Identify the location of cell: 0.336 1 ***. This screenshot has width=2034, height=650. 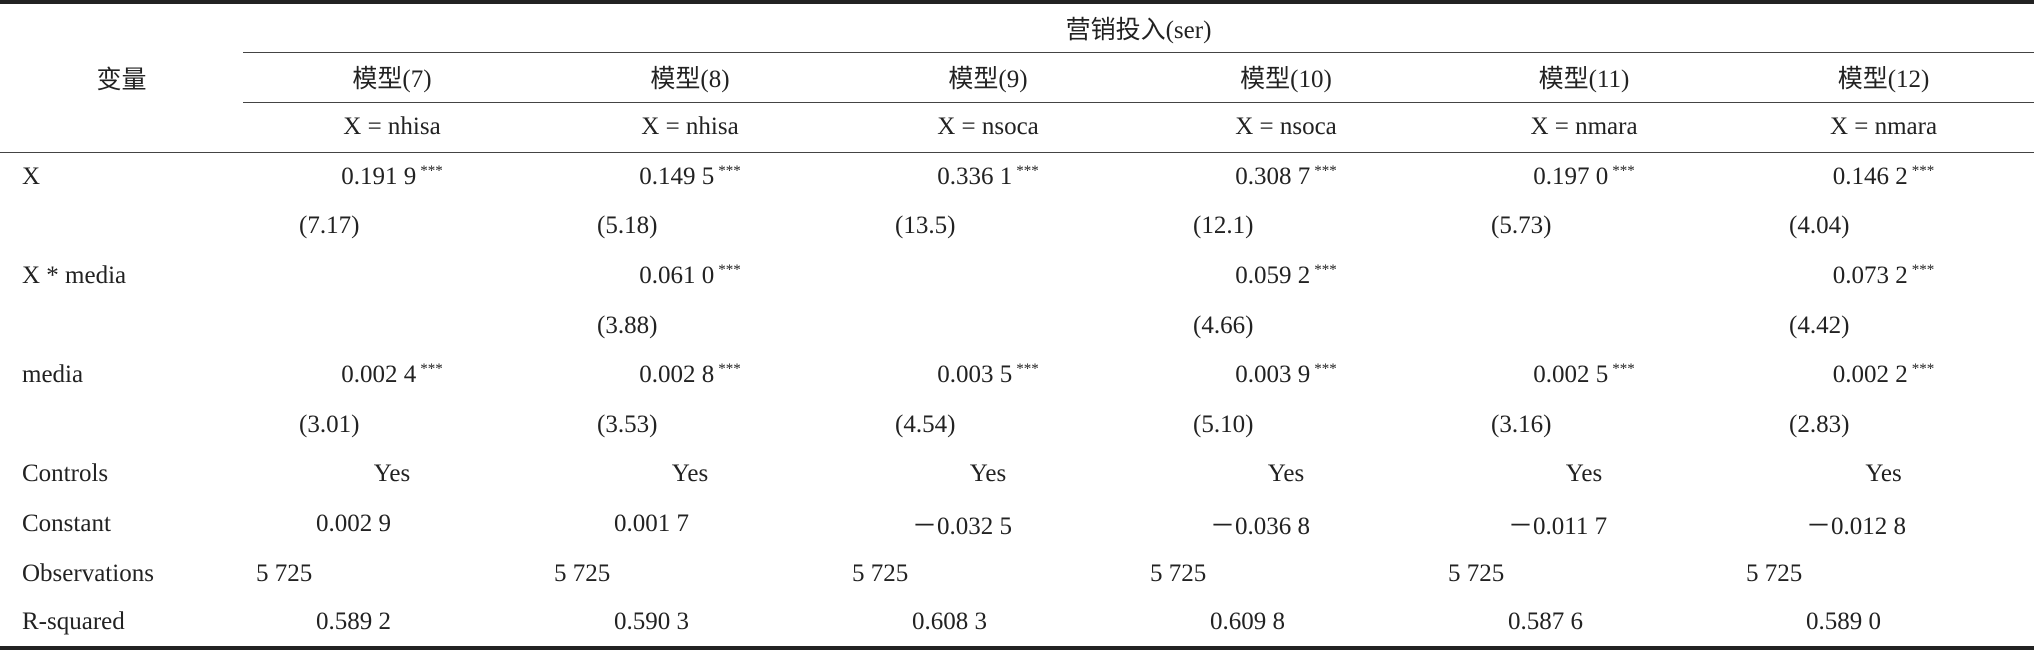
(988, 177).